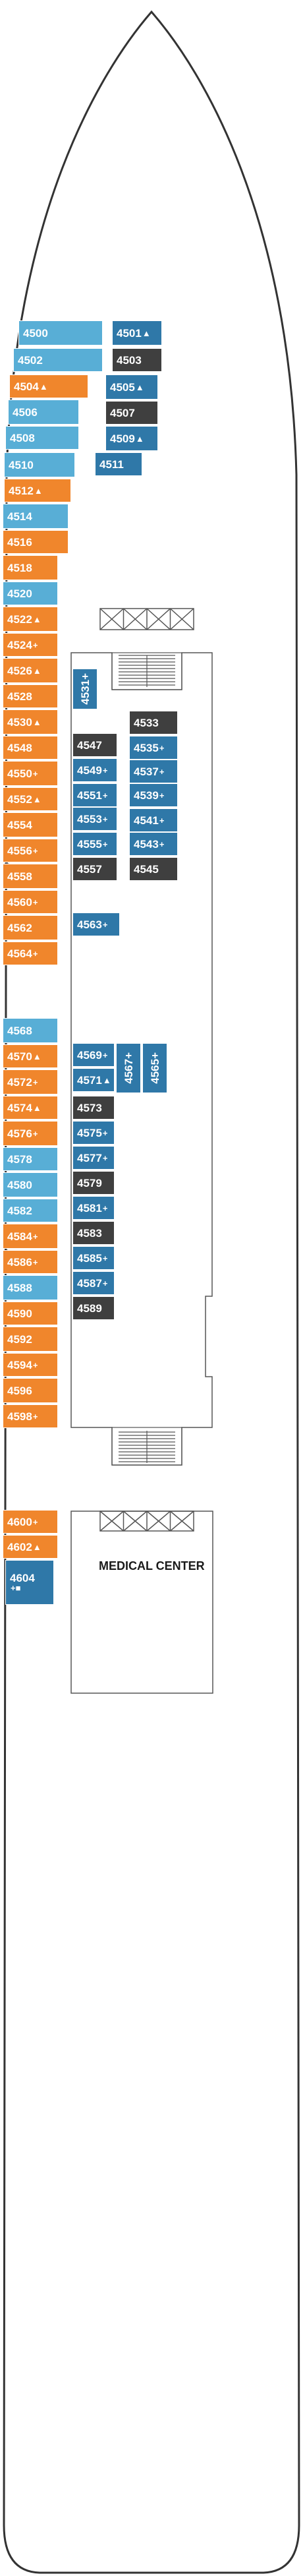  Describe the element at coordinates (30, 593) in the screenshot. I see `cabin-4520: 4520` at that location.